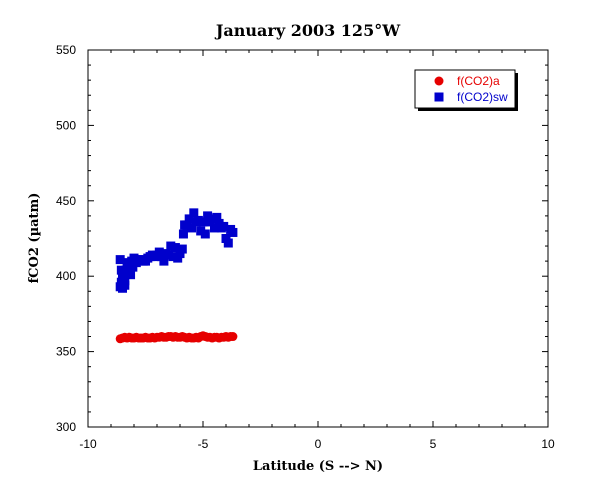 Image resolution: width=603 pixels, height=497 pixels. Describe the element at coordinates (233, 337) in the screenshot. I see `data-point-circle` at that location.